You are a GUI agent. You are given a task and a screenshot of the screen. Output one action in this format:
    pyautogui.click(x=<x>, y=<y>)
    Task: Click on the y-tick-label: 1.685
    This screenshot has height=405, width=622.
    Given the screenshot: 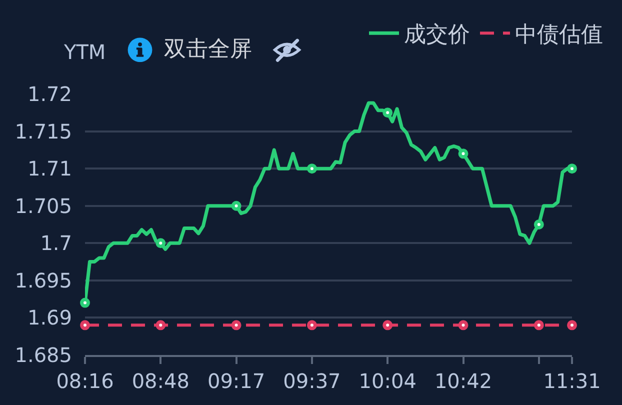 What is the action you would take?
    pyautogui.click(x=43, y=355)
    